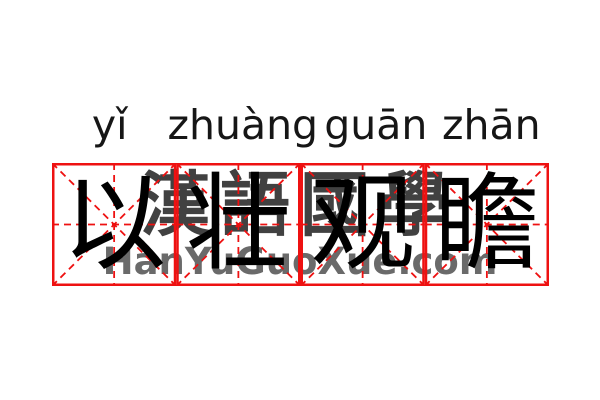 This screenshot has width=600, height=400. Describe the element at coordinates (243, 125) in the screenshot. I see `pinyin-syllable-2: zhuàng` at that location.